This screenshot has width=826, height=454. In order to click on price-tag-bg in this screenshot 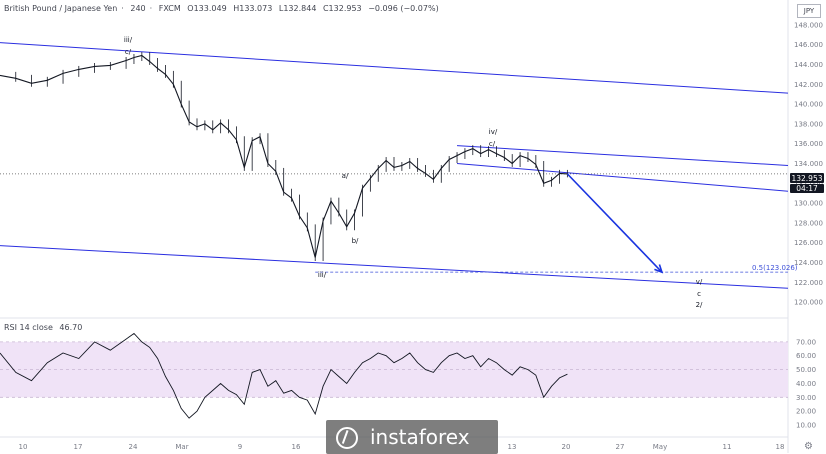, I will do `click(807, 178)`.